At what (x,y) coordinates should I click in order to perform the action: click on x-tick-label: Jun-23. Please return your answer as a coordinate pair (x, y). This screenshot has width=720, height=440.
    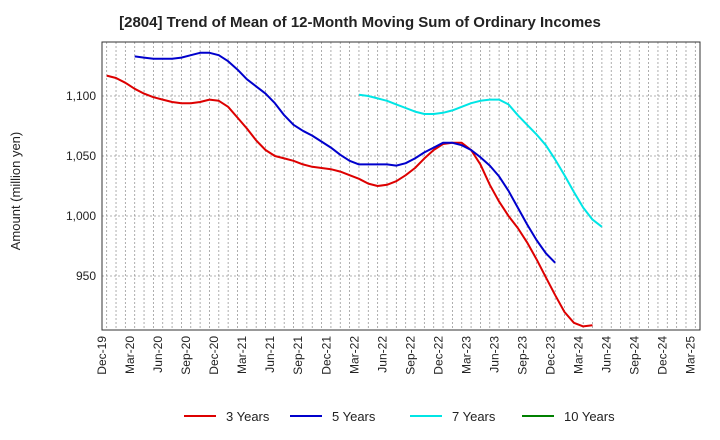
    Looking at the image, I should click on (494, 354).